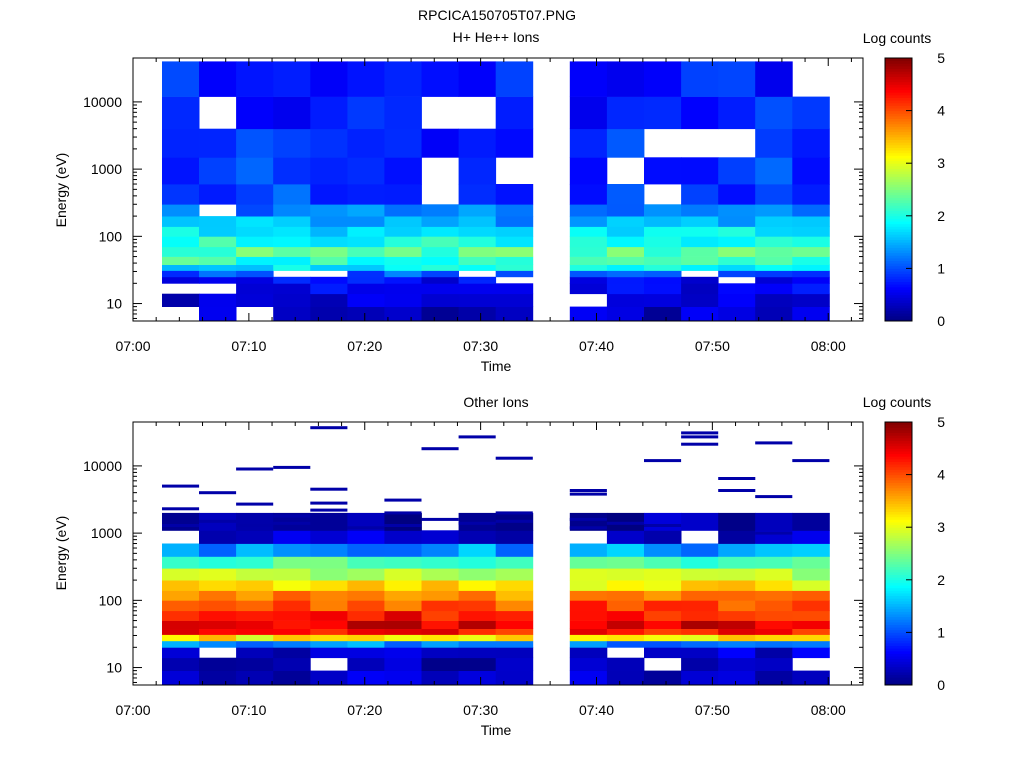  What do you see at coordinates (897, 38) in the screenshot?
I see `colorbar-label: Log counts` at bounding box center [897, 38].